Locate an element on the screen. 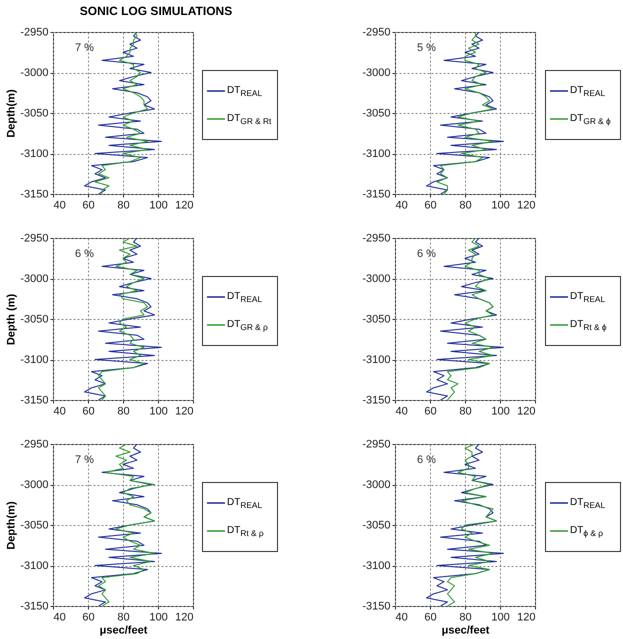  annotation: 5 % is located at coordinates (426, 48).